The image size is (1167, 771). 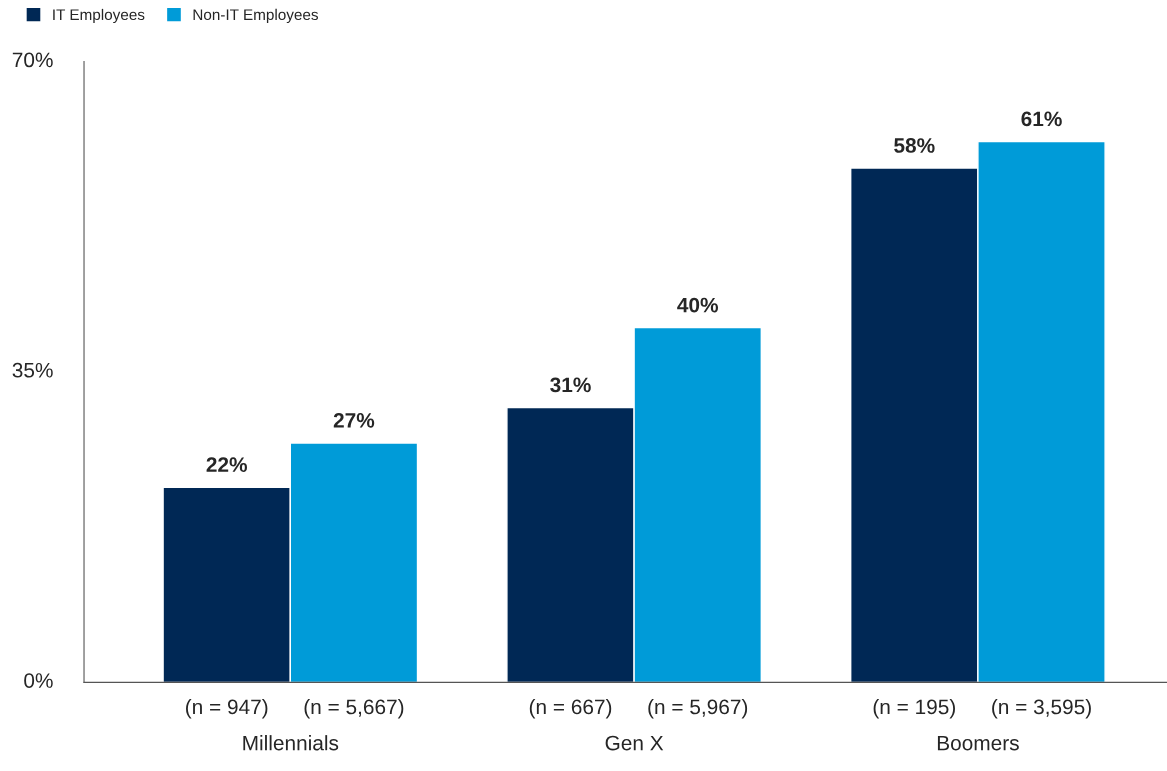 What do you see at coordinates (354, 420) in the screenshot?
I see `data-label: 27%` at bounding box center [354, 420].